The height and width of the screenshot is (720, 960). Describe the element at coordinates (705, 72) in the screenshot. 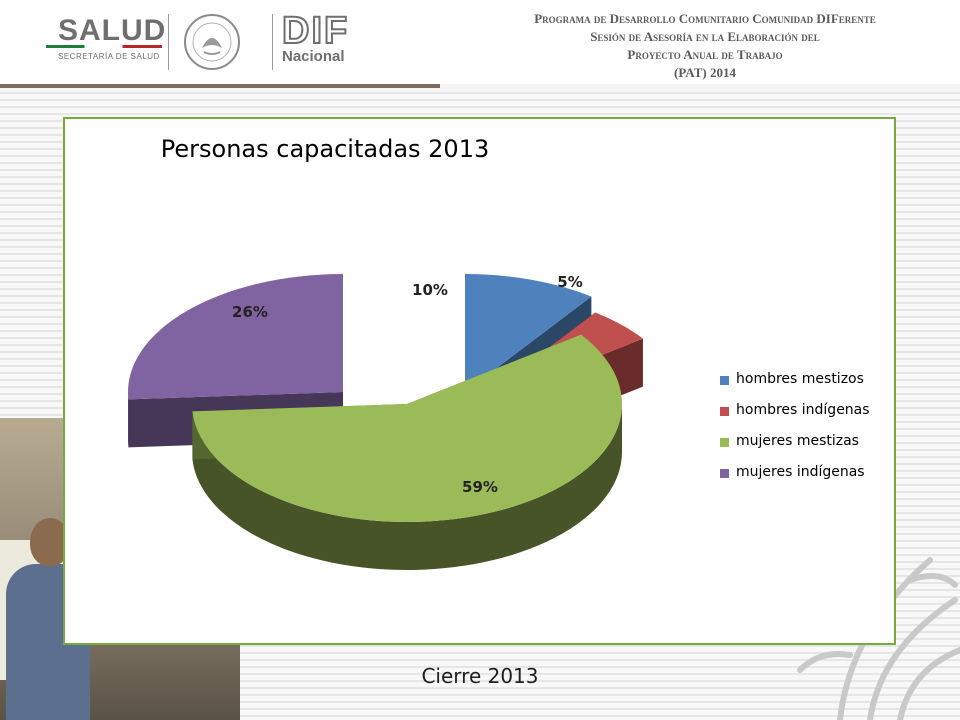

I see `program-line: (PAT) 2014` at that location.